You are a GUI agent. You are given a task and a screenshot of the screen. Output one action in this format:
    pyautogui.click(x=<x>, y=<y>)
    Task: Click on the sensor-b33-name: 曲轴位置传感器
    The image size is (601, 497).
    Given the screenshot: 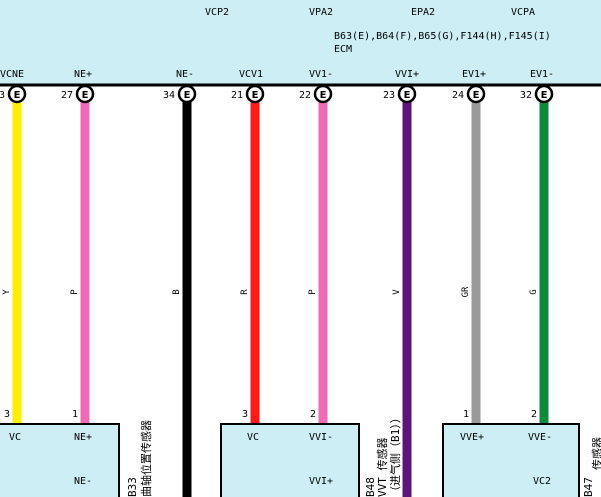 What is the action you would take?
    pyautogui.click(x=146, y=458)
    